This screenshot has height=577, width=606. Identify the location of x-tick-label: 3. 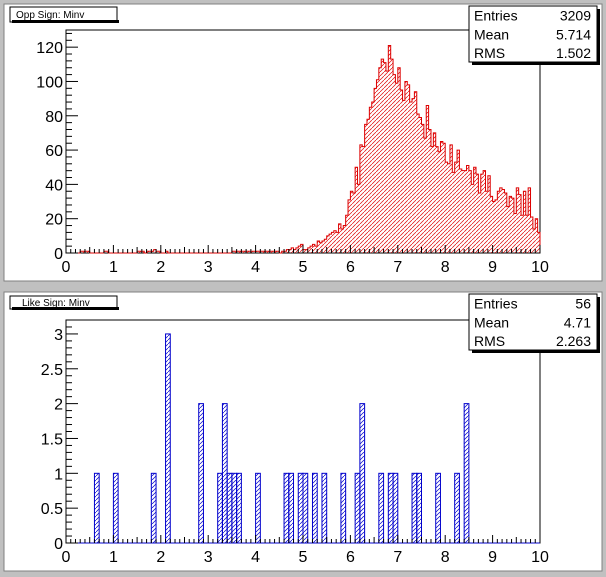
(208, 557).